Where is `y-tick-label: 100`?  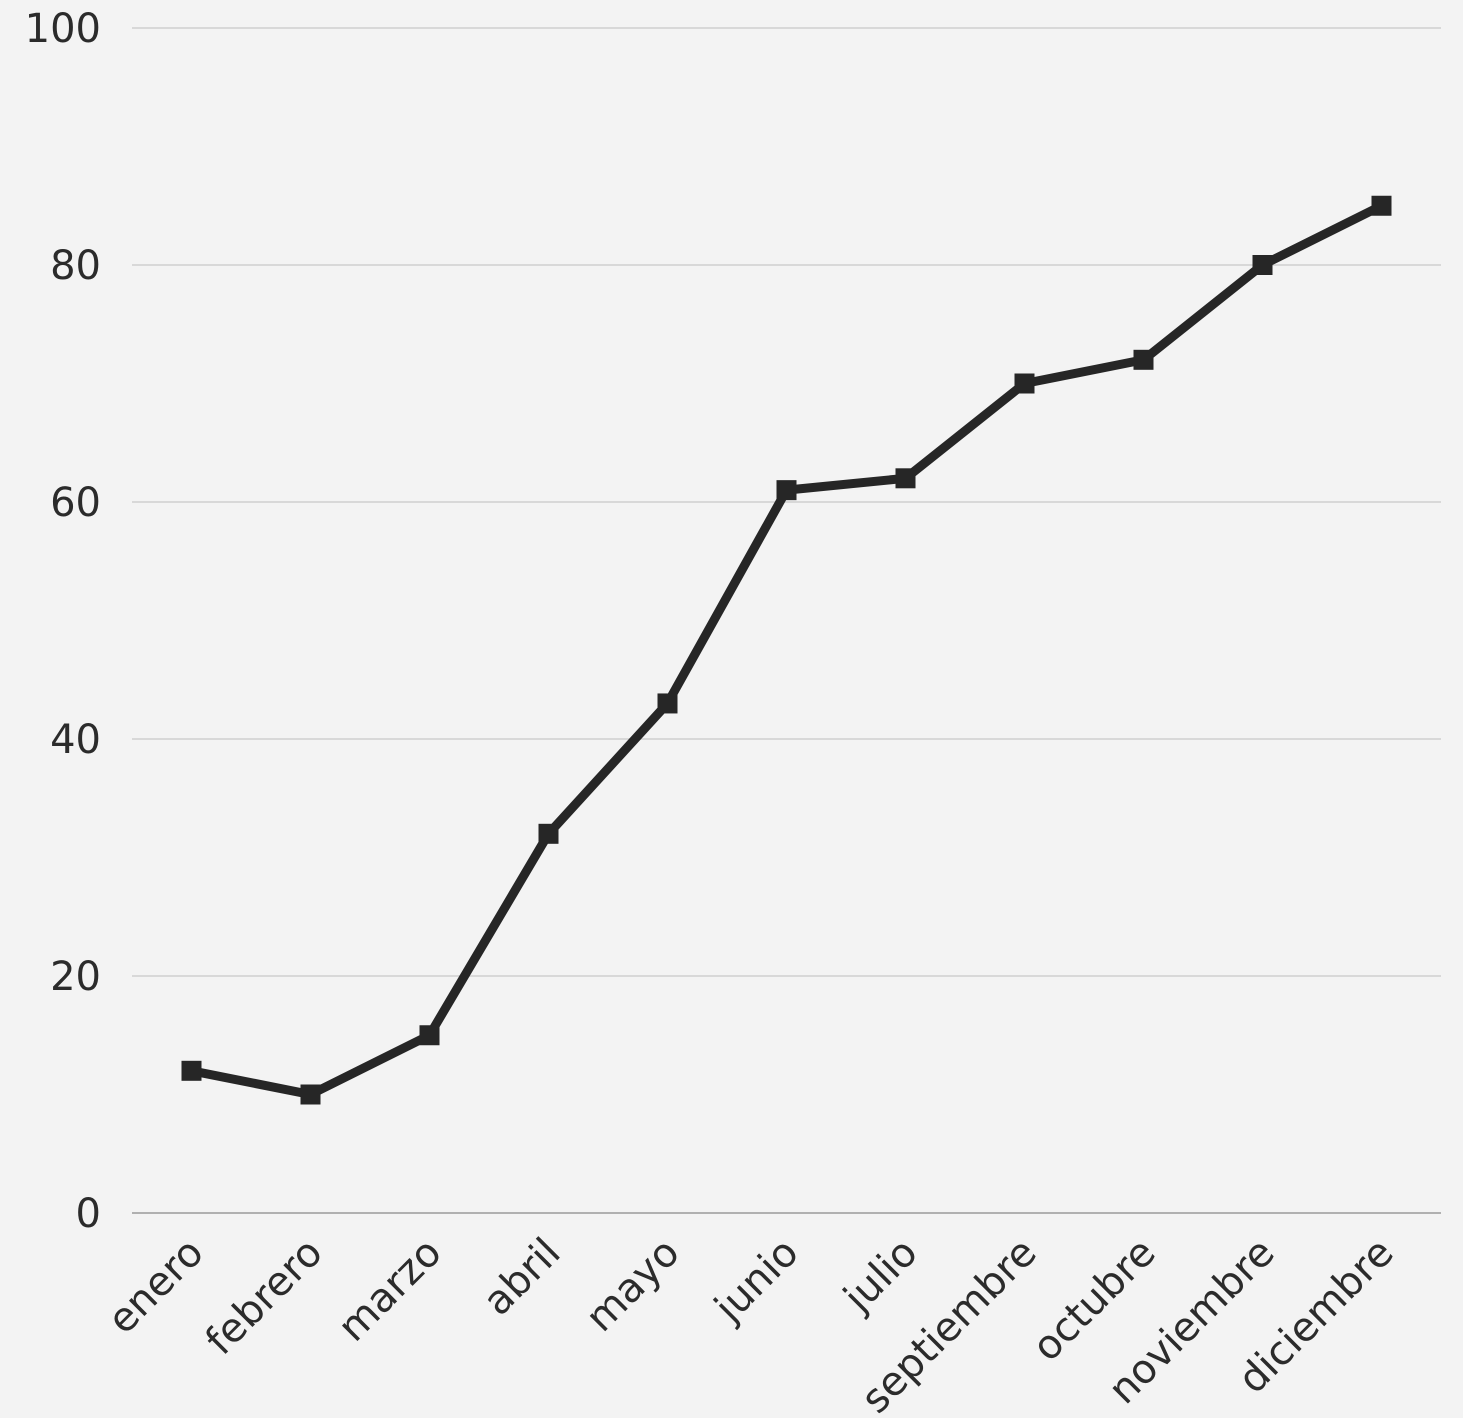
y-tick-label: 100 is located at coordinates (63, 29).